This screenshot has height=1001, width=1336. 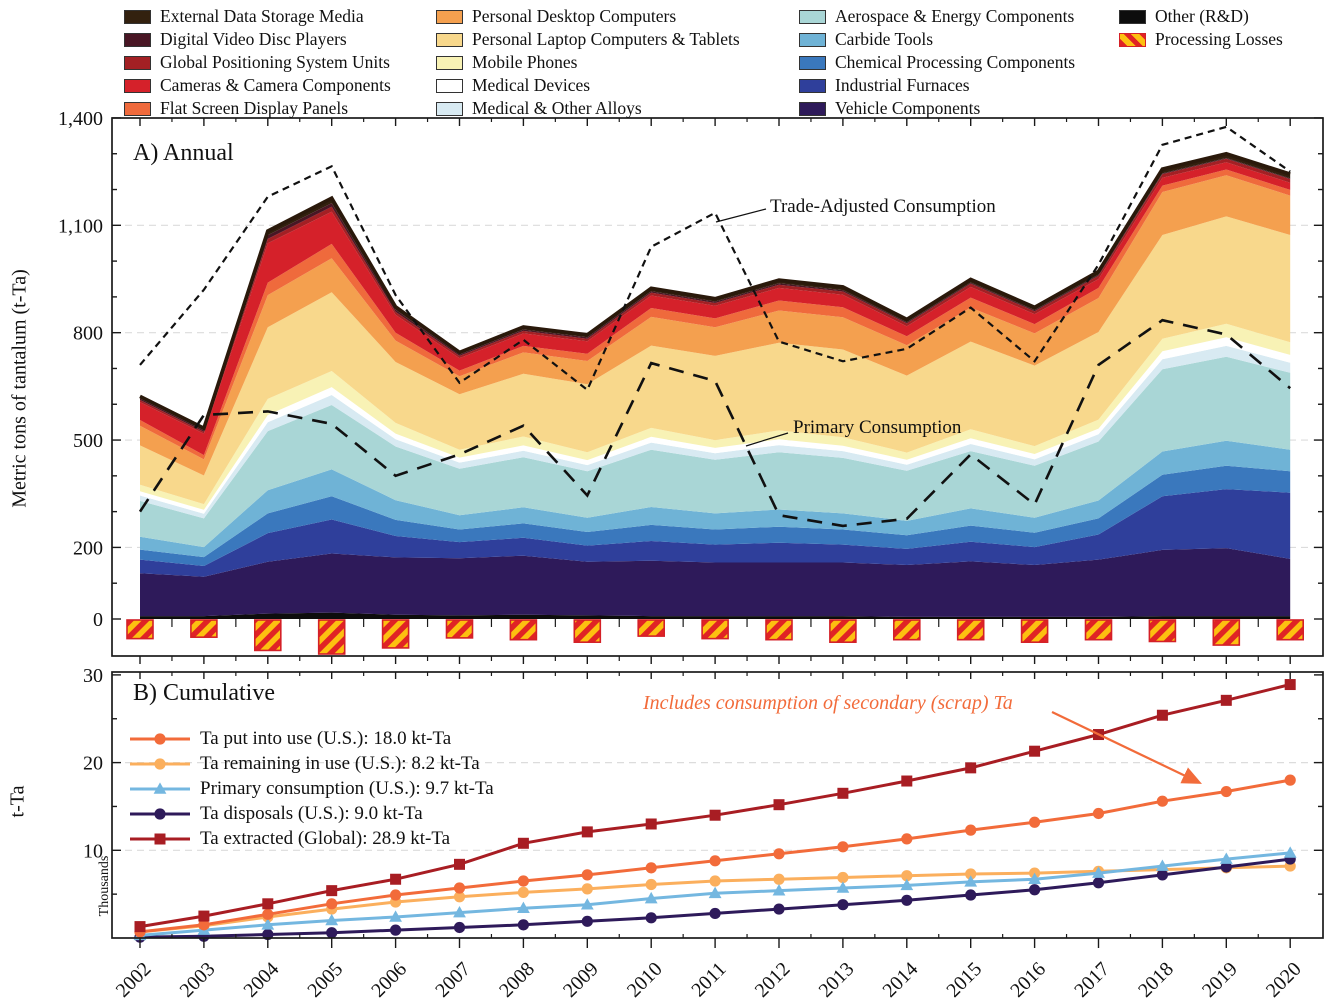 I want to click on legend-label: Personal Laptop Computers & Tablets, so click(x=606, y=39).